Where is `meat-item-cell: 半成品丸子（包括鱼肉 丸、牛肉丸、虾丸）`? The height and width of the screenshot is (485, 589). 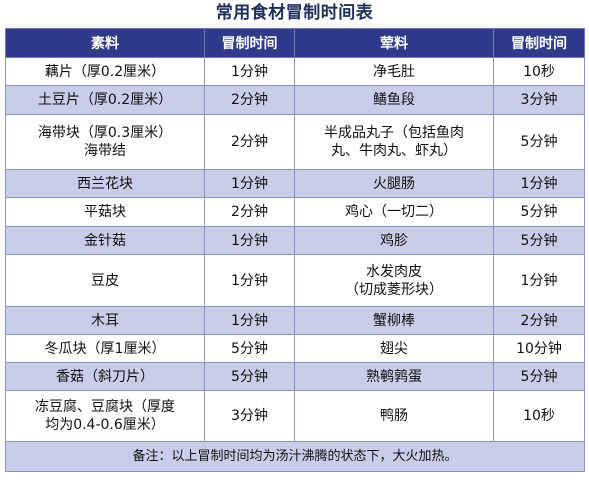
meat-item-cell: 半成品丸子（包括鱼肉 丸、牛肉丸、虾丸） is located at coordinates (394, 142).